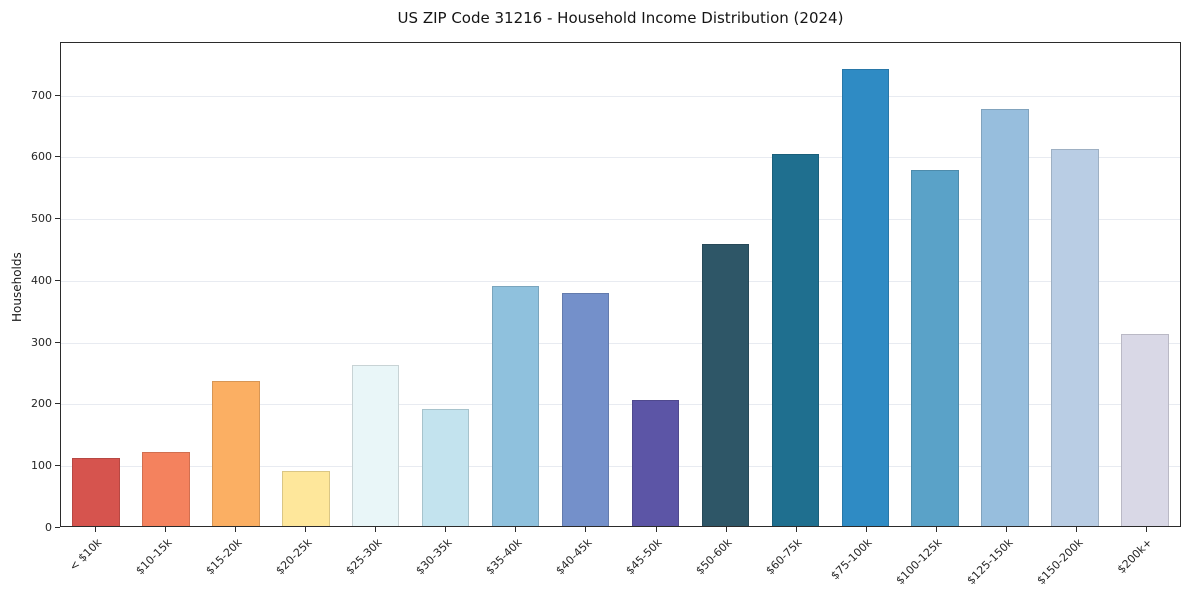 This screenshot has height=590, width=1189. Describe the element at coordinates (784, 557) in the screenshot. I see `x-tick-label: $60-75k` at that location.